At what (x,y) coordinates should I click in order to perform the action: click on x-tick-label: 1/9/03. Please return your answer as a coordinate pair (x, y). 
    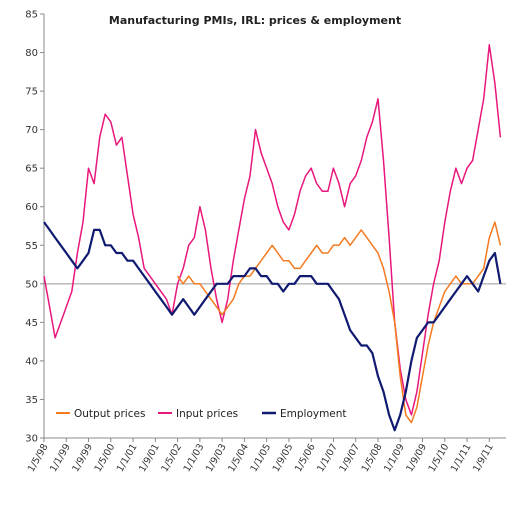
    Looking at the image, I should click on (216, 458).